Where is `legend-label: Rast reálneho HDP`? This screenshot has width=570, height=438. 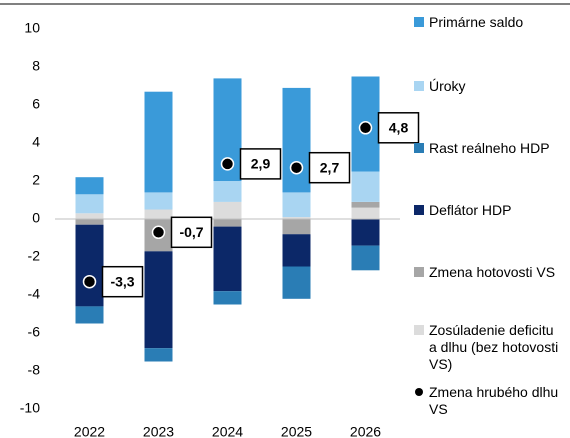 legend-label: Rast reálneho HDP is located at coordinates (489, 148).